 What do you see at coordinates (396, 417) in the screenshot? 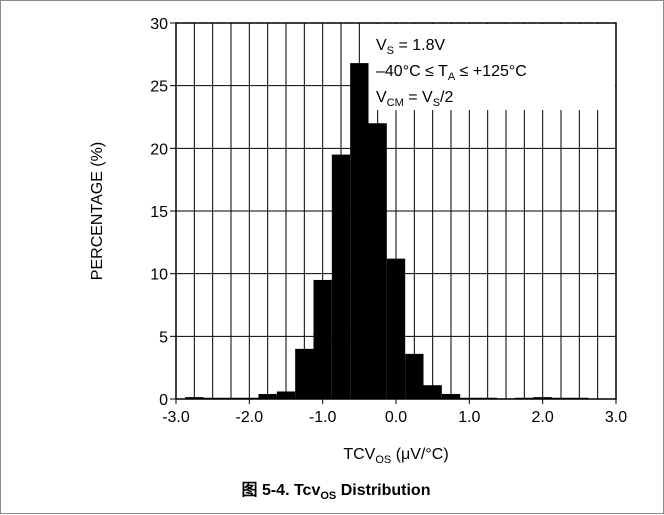
I see `x-tick-label: 0.0` at bounding box center [396, 417].